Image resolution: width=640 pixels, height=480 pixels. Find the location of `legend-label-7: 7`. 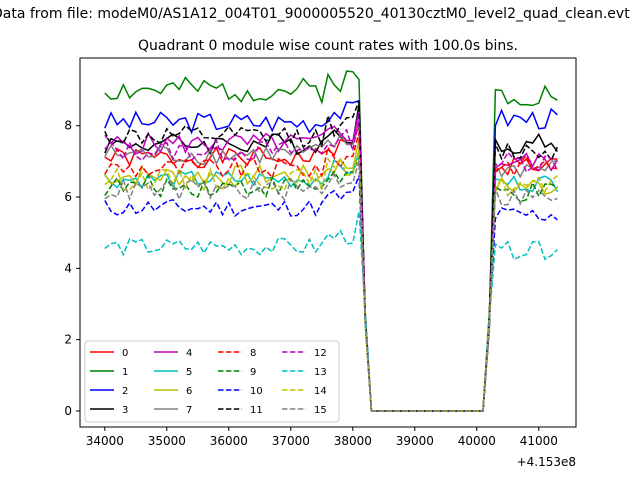

legend-label-7: 7 is located at coordinates (189, 410).